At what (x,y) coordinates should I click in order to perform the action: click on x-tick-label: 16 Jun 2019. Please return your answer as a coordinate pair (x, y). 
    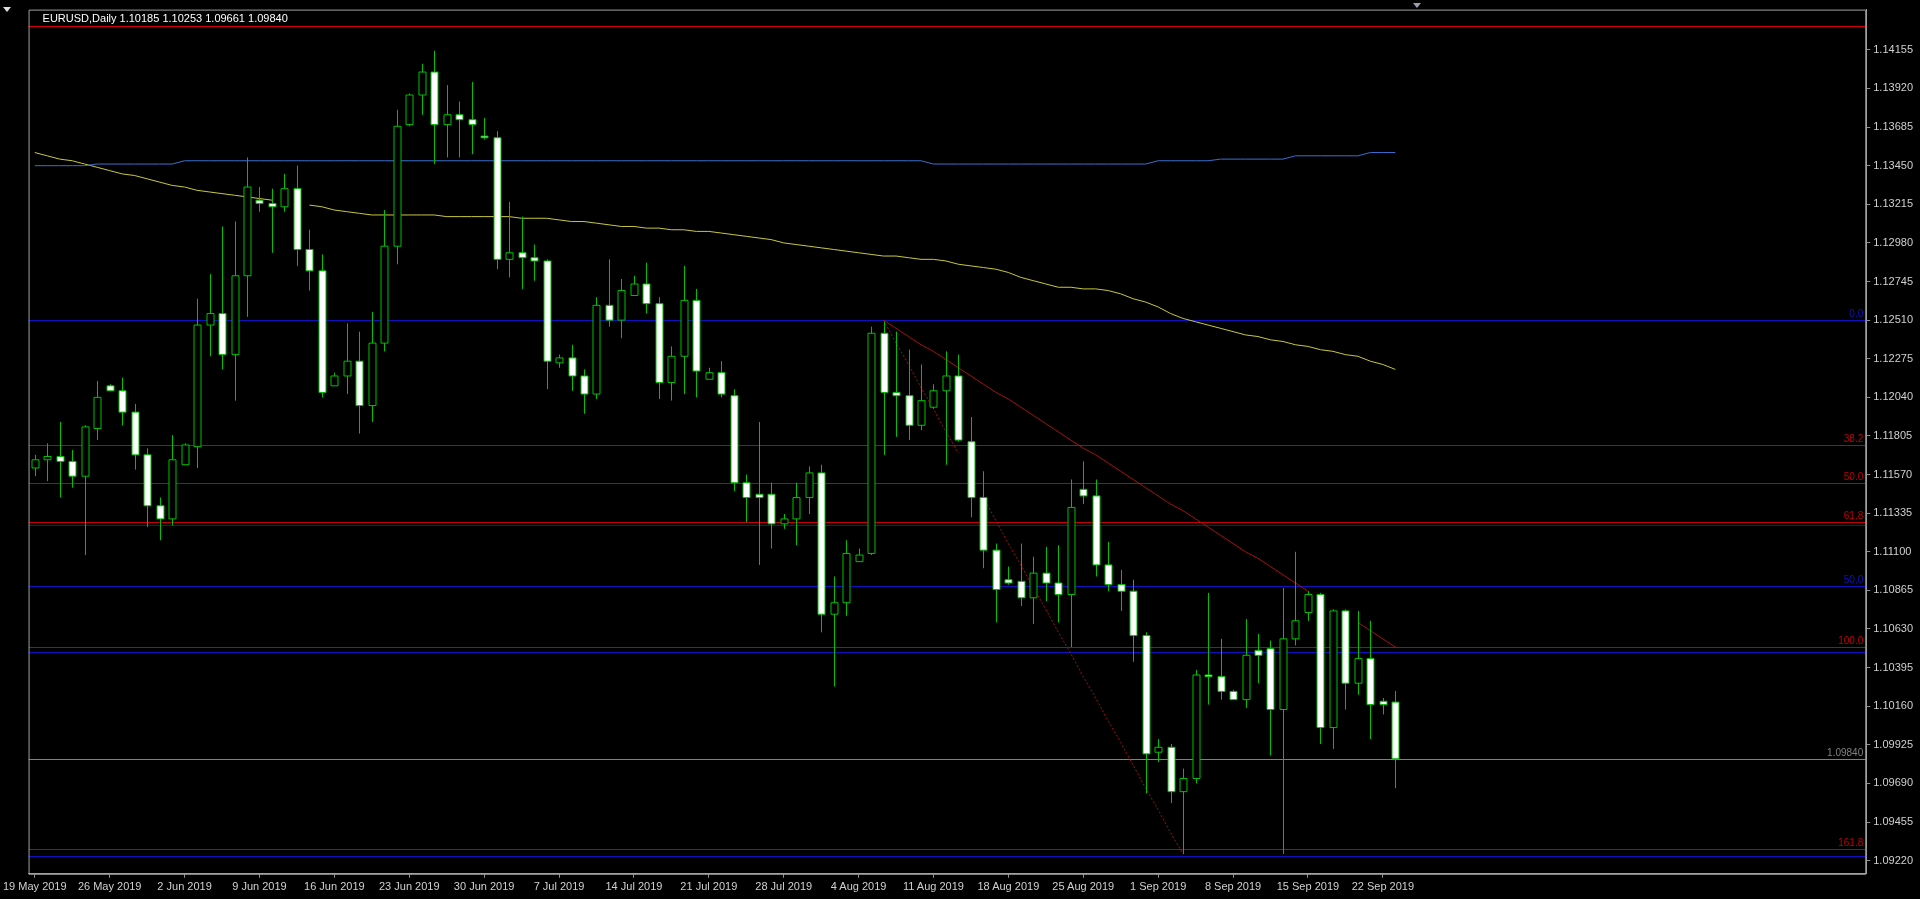
    Looking at the image, I should click on (334, 886).